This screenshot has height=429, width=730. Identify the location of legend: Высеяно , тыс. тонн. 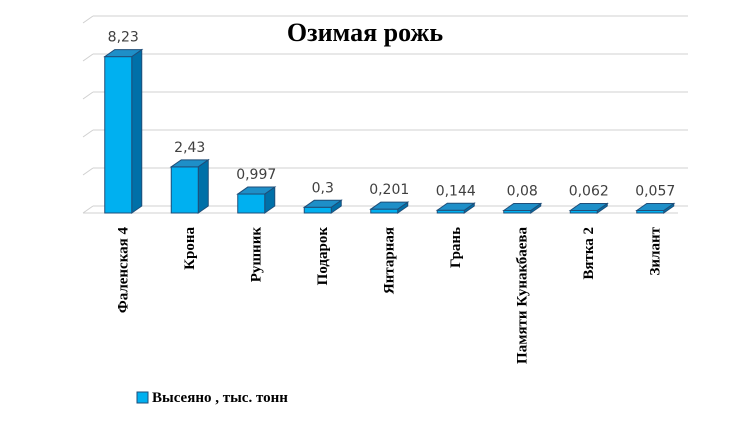
(212, 398).